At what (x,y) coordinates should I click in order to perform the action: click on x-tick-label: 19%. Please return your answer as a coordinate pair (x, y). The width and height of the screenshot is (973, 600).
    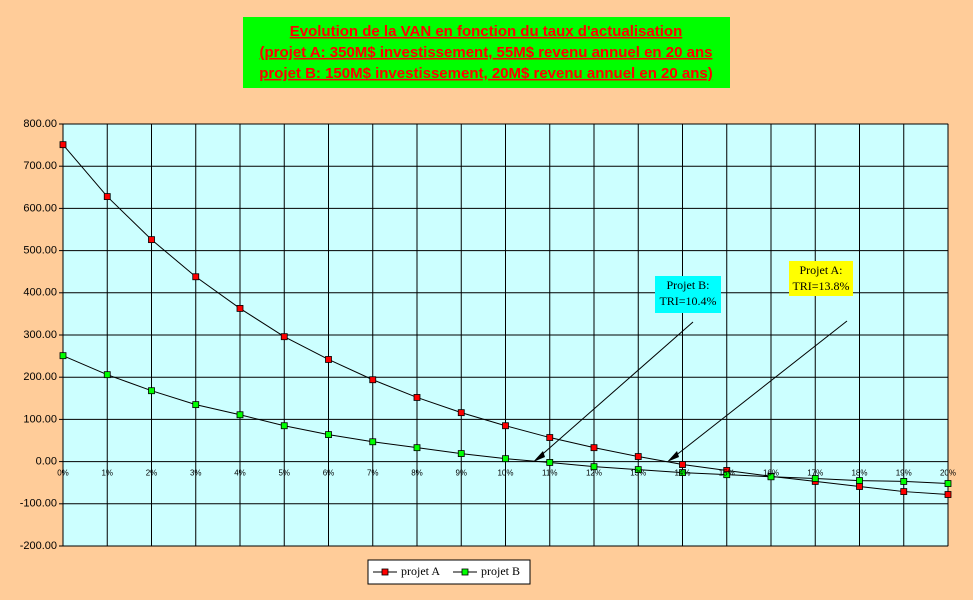
    Looking at the image, I should click on (904, 473).